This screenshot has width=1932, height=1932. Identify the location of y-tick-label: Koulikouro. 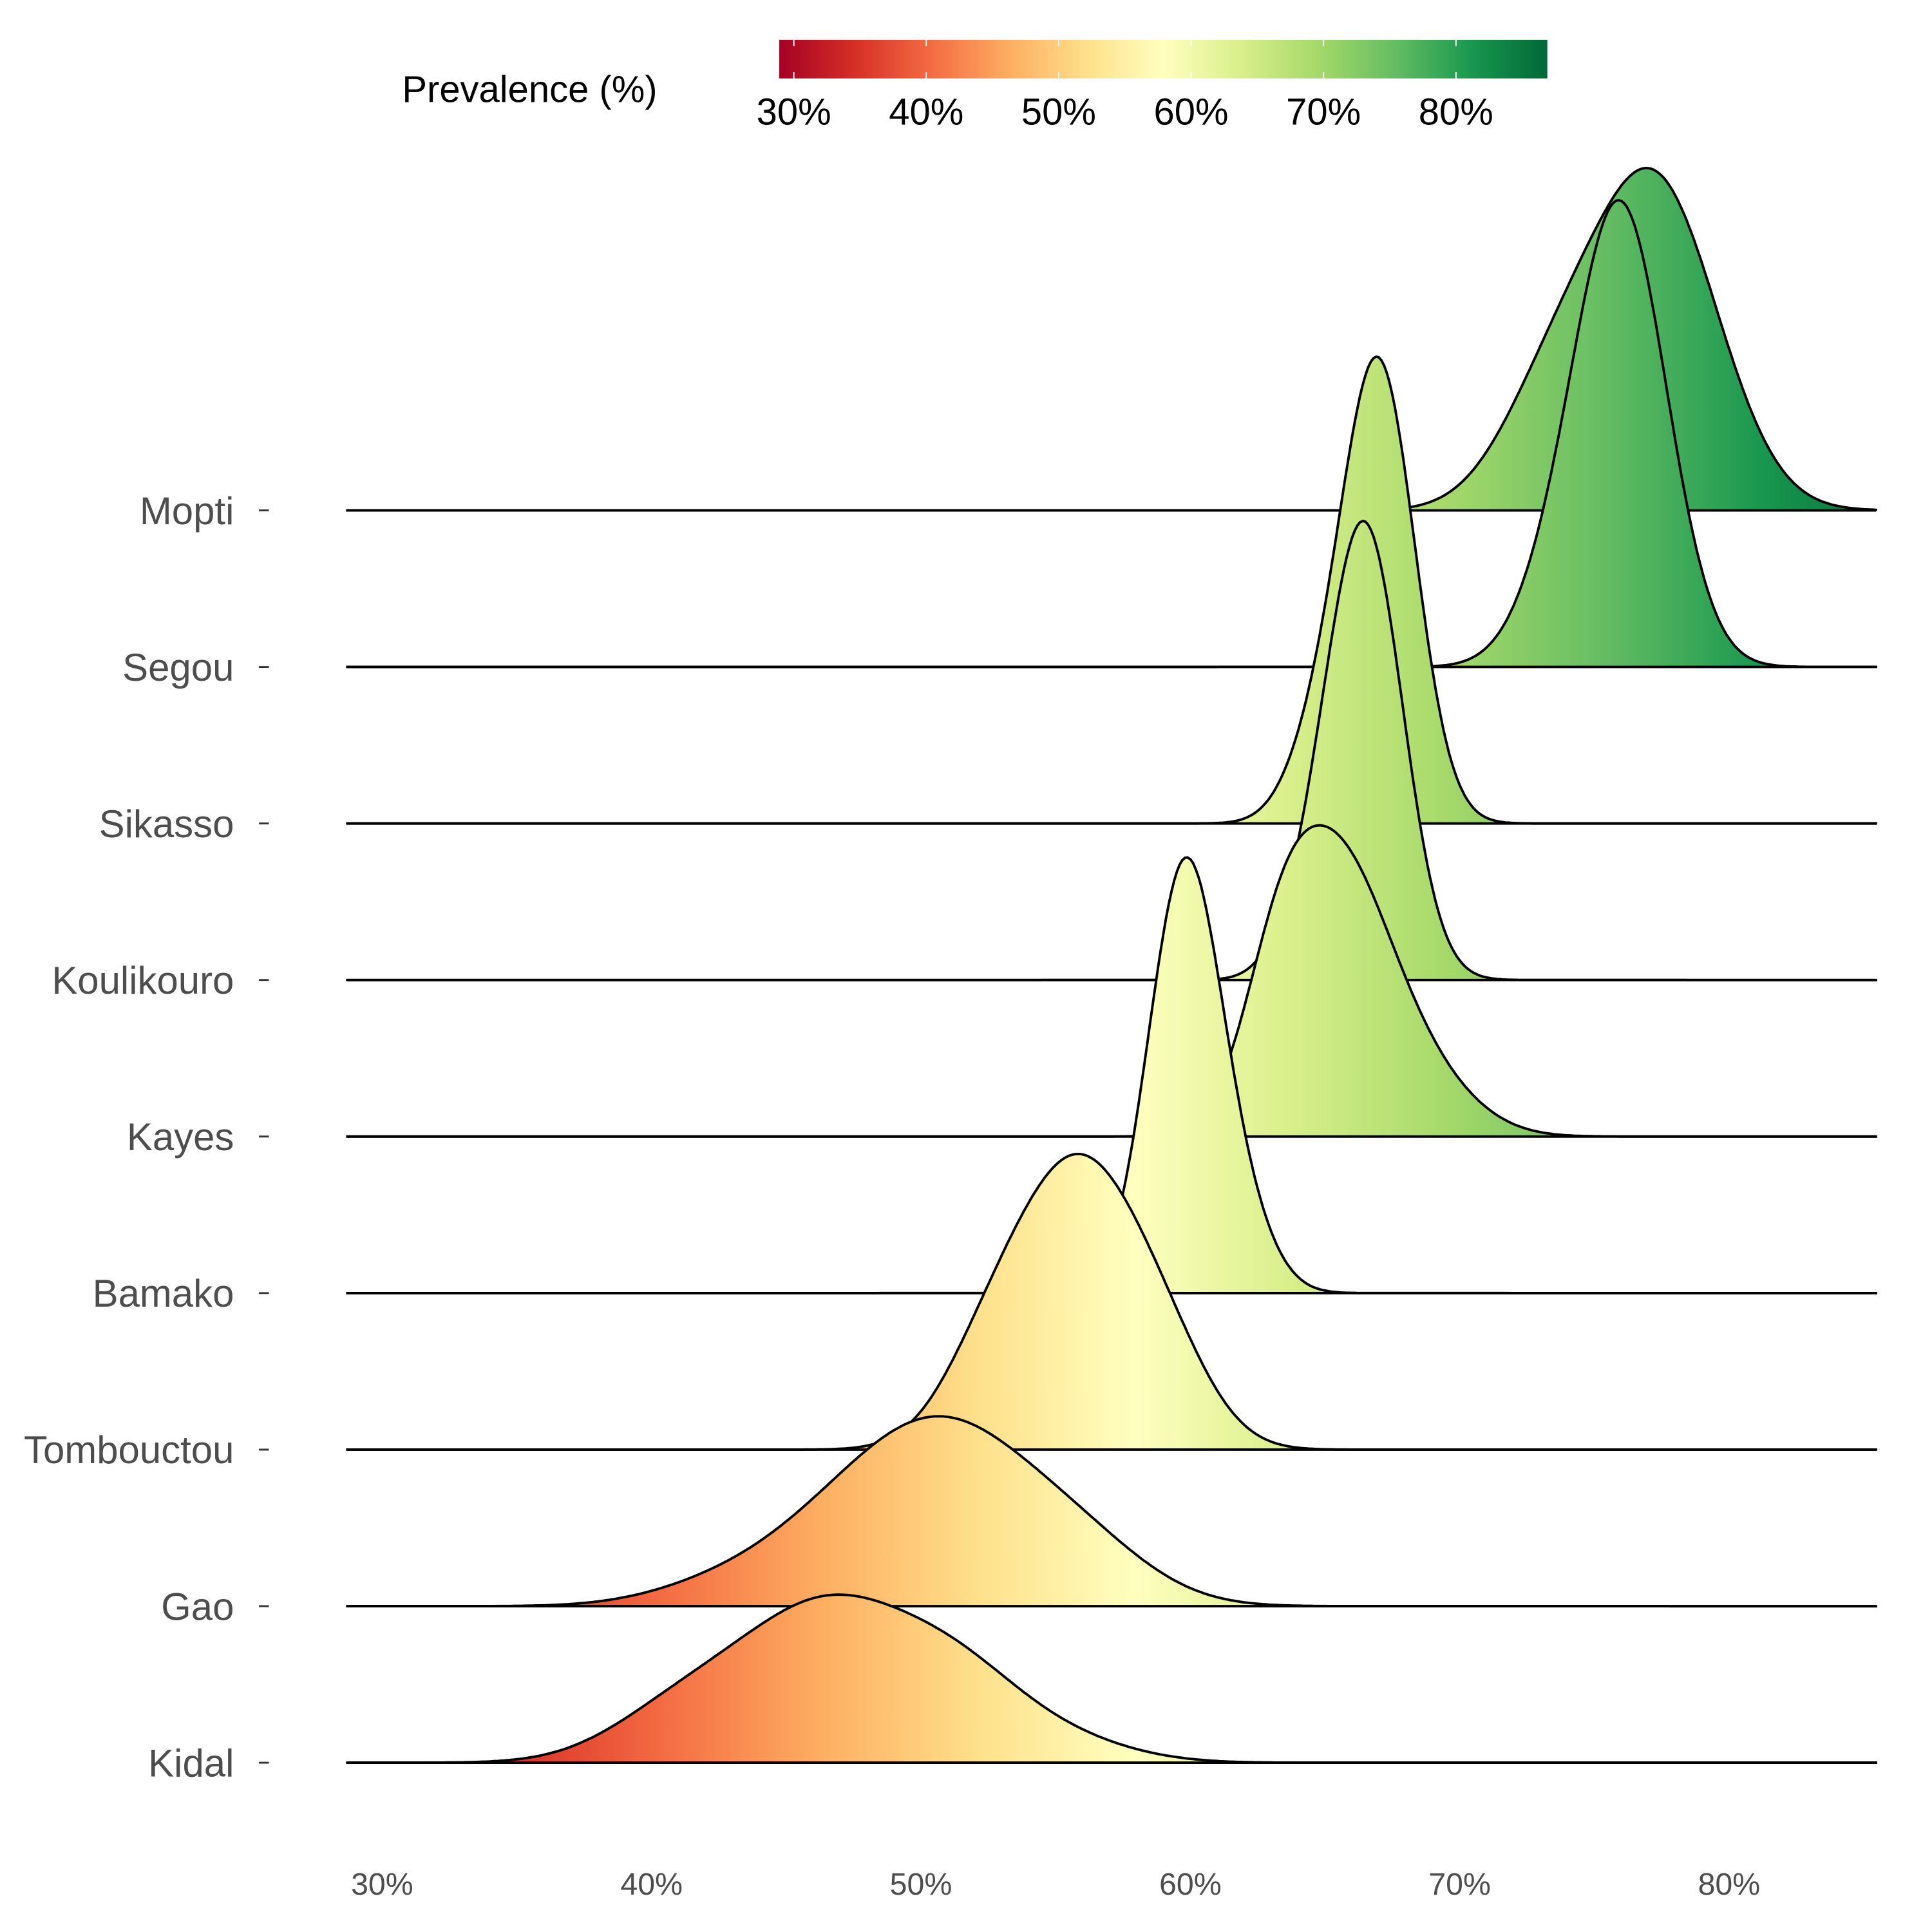
(143, 980).